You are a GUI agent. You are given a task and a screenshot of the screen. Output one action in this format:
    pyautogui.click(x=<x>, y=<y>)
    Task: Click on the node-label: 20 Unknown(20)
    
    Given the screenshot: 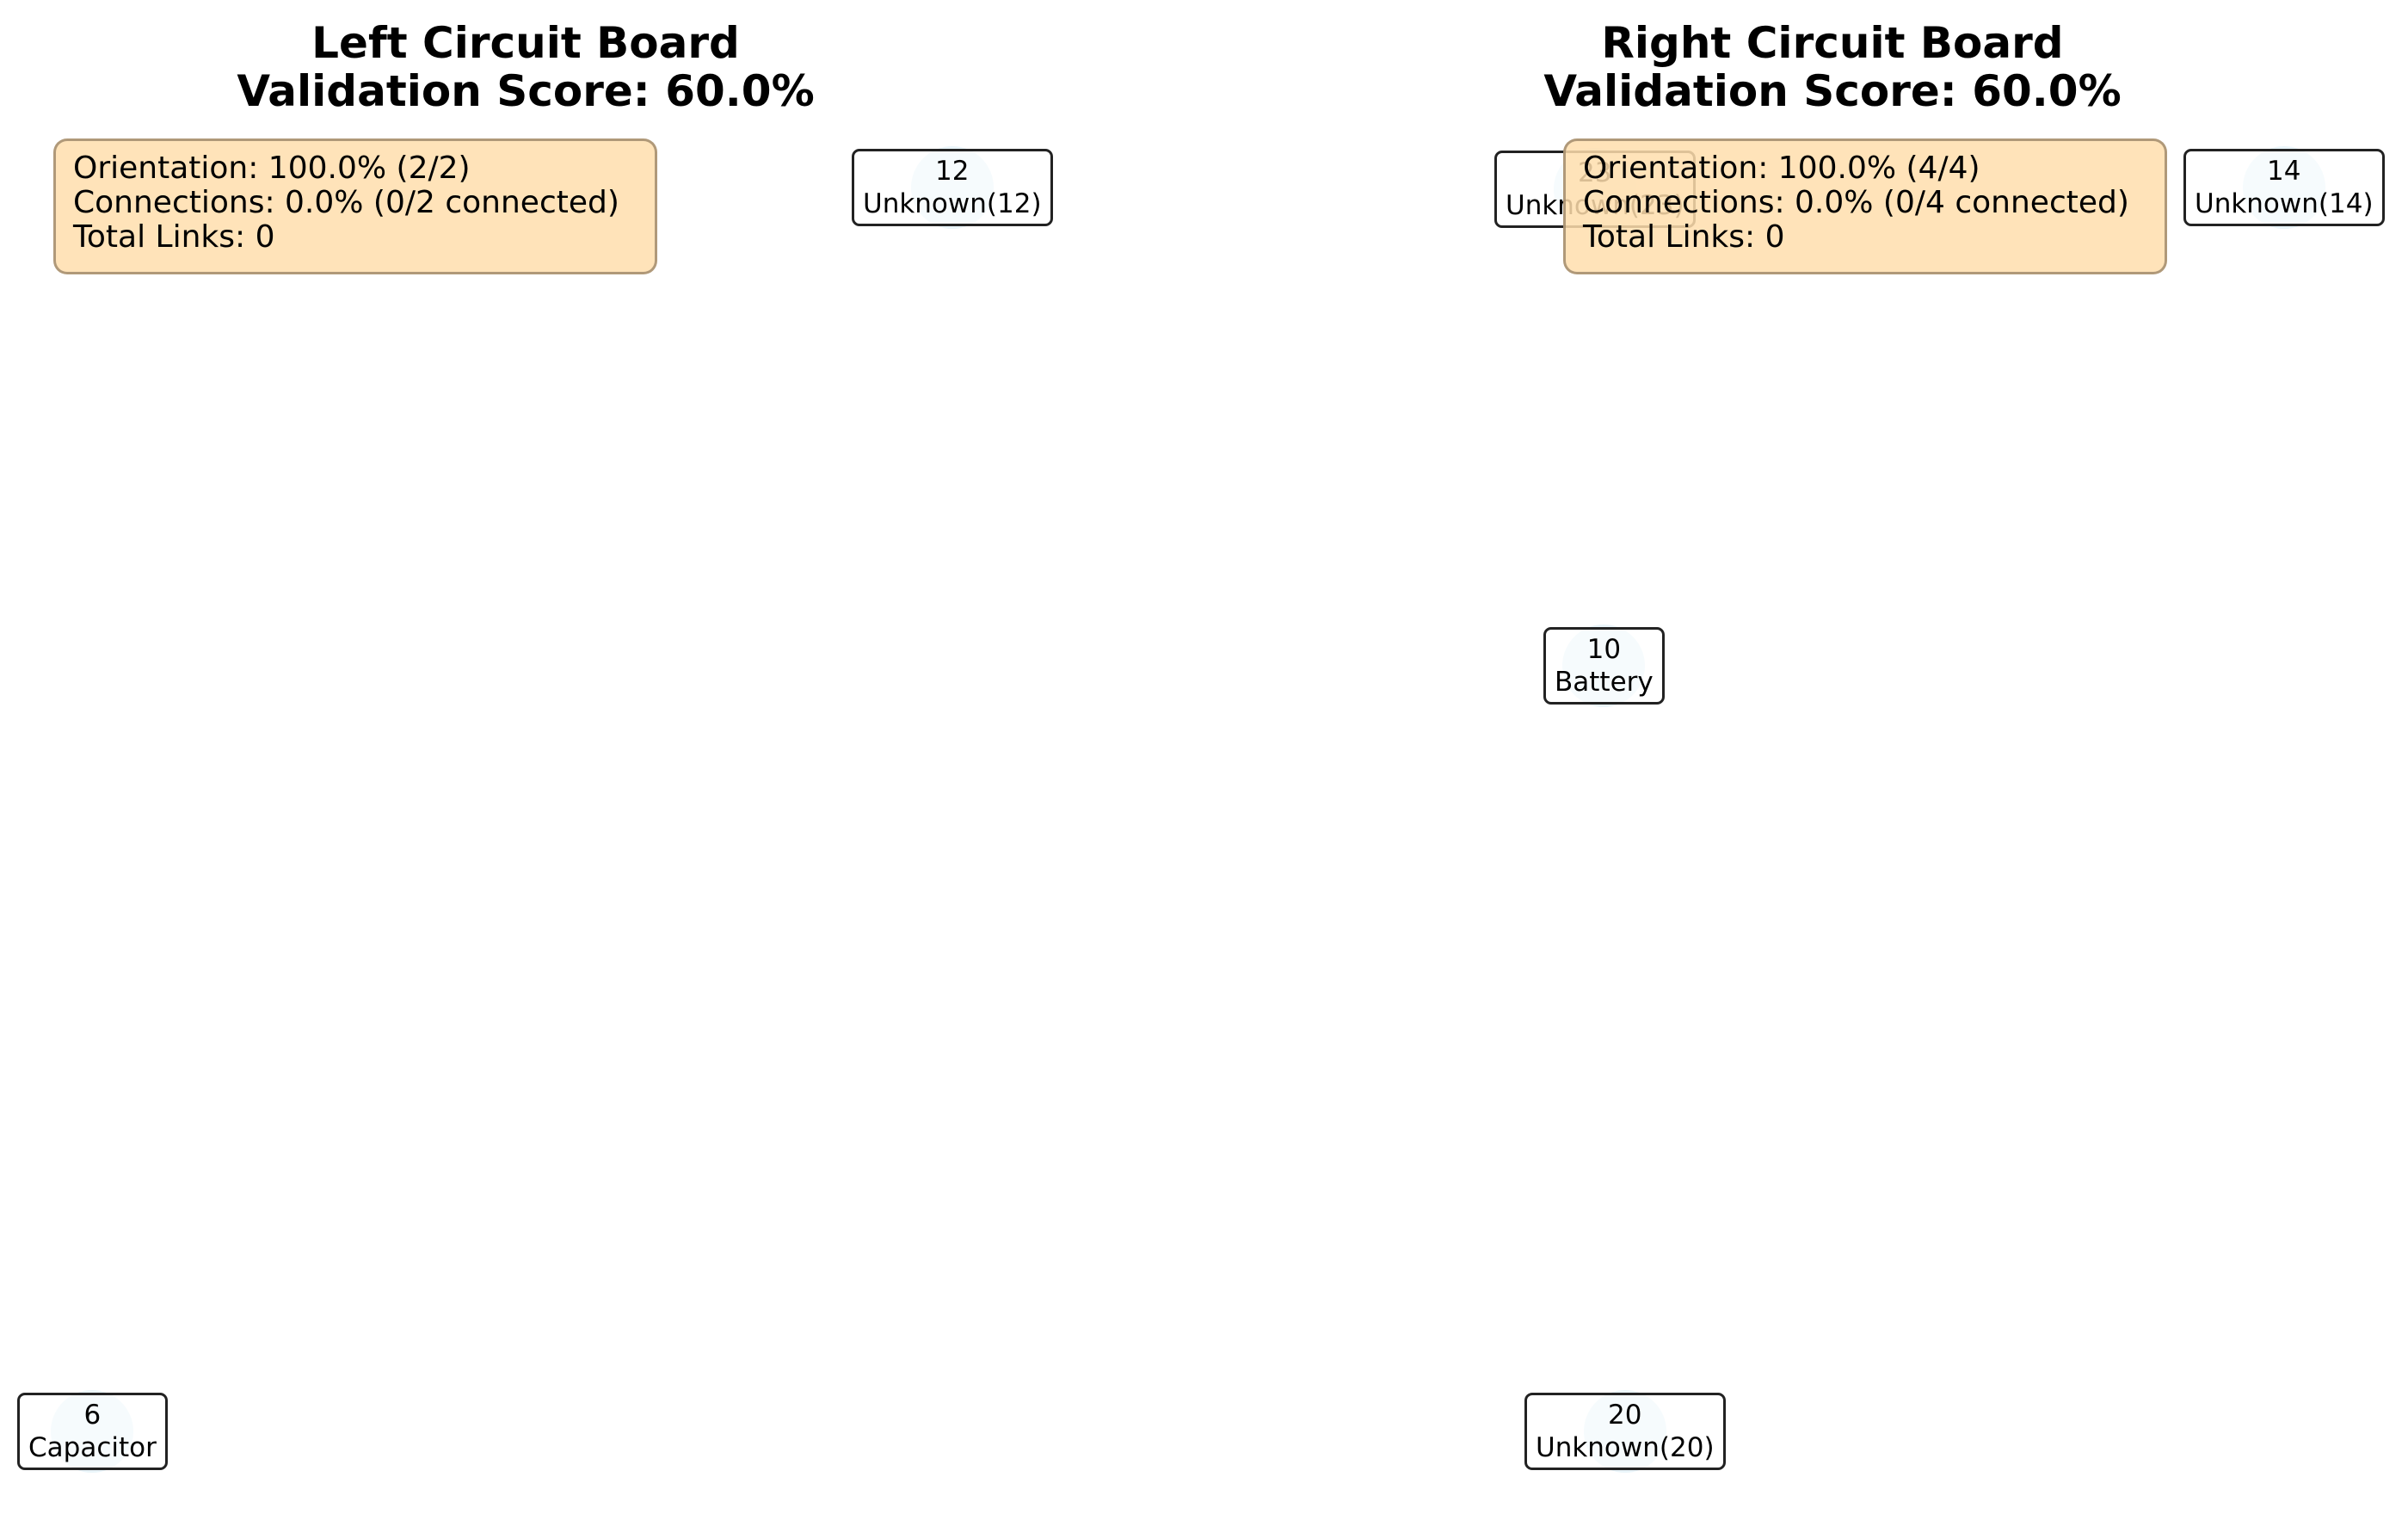 What is the action you would take?
    pyautogui.click(x=1625, y=1431)
    